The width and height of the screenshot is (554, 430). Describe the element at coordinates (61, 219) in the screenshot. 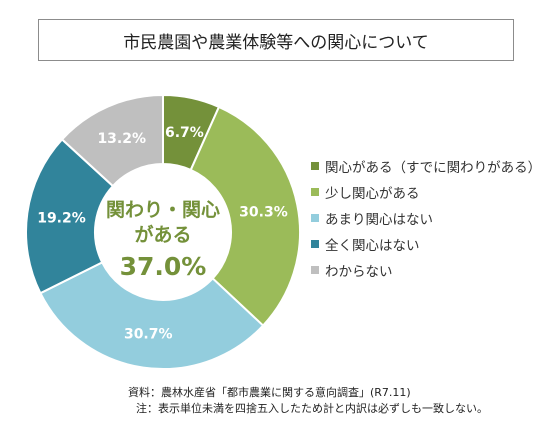

I see `label-not-interested: 19.2%` at that location.